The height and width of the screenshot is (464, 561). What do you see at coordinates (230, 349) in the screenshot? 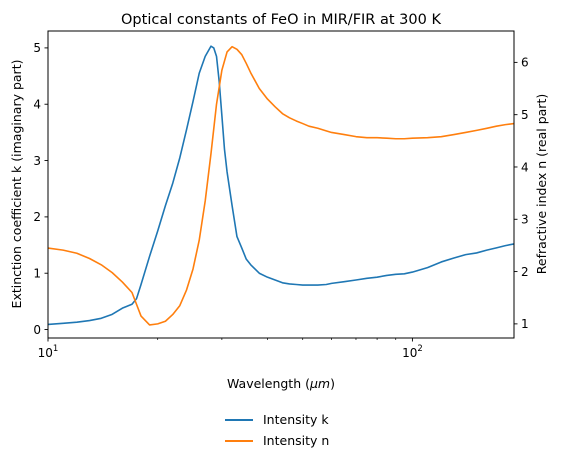
I see `x-axis-ticks: 10¹ 10²` at bounding box center [230, 349].